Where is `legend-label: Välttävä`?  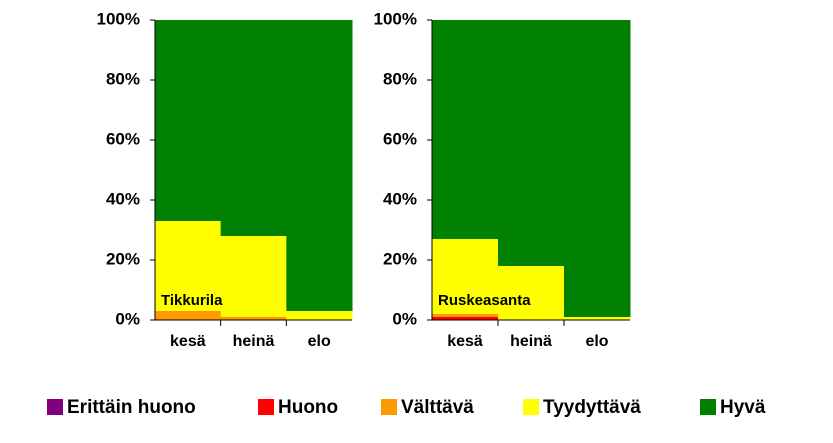
legend-label: Välttävä is located at coordinates (437, 407).